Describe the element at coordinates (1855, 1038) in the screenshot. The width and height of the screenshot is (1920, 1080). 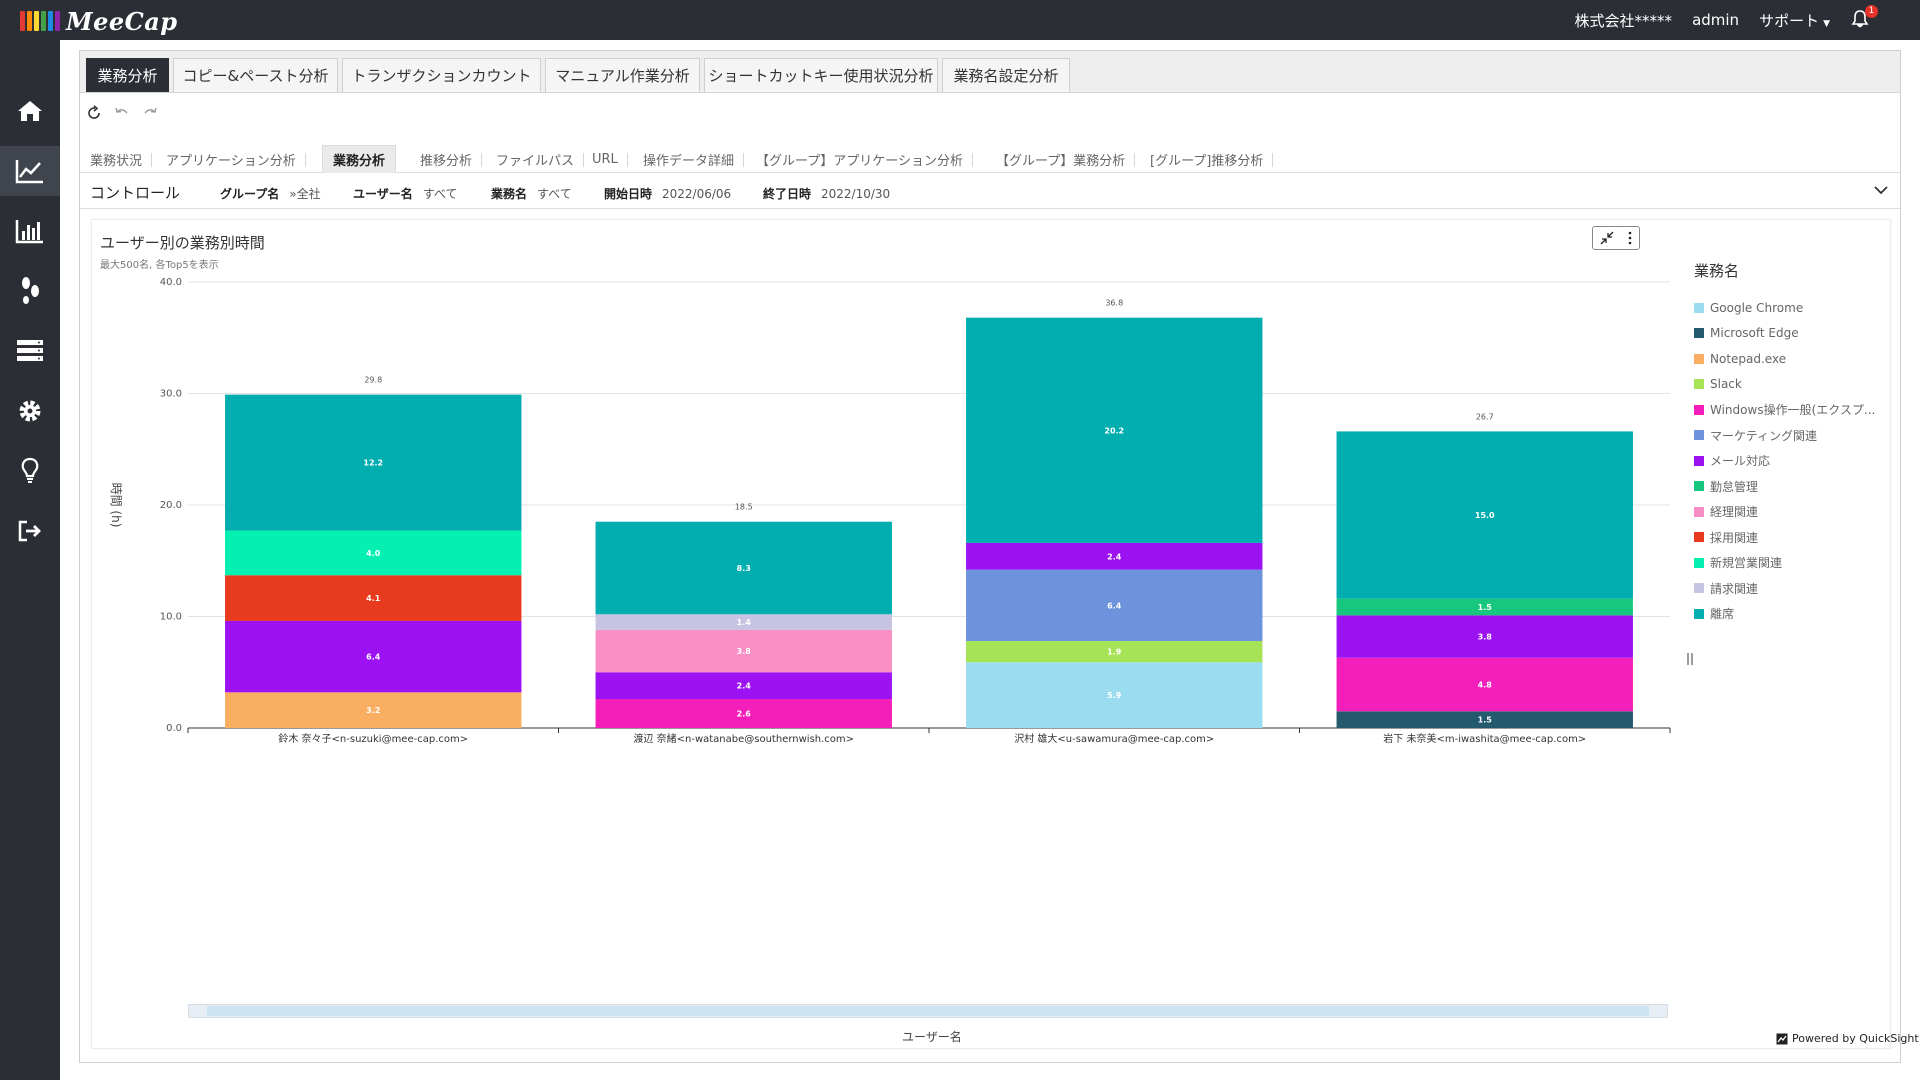
I see `powered-by-text: Powered by QuickSight` at that location.